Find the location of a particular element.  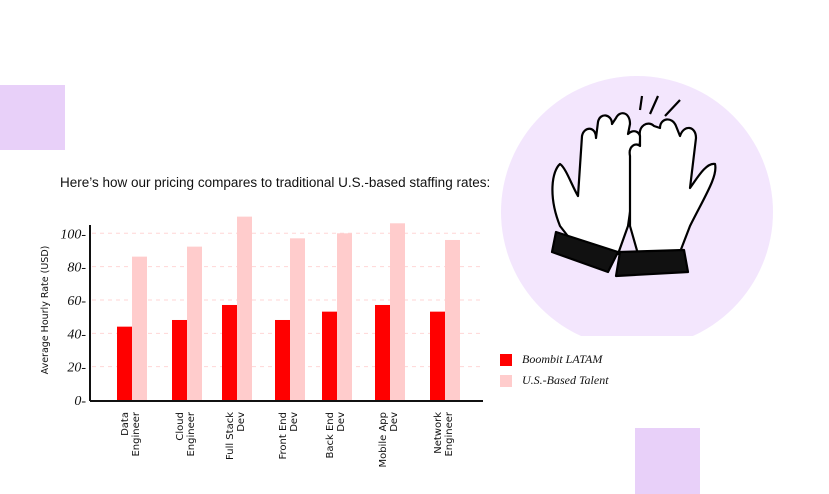

legend-item-latam: Boombit LATAM is located at coordinates (551, 359).